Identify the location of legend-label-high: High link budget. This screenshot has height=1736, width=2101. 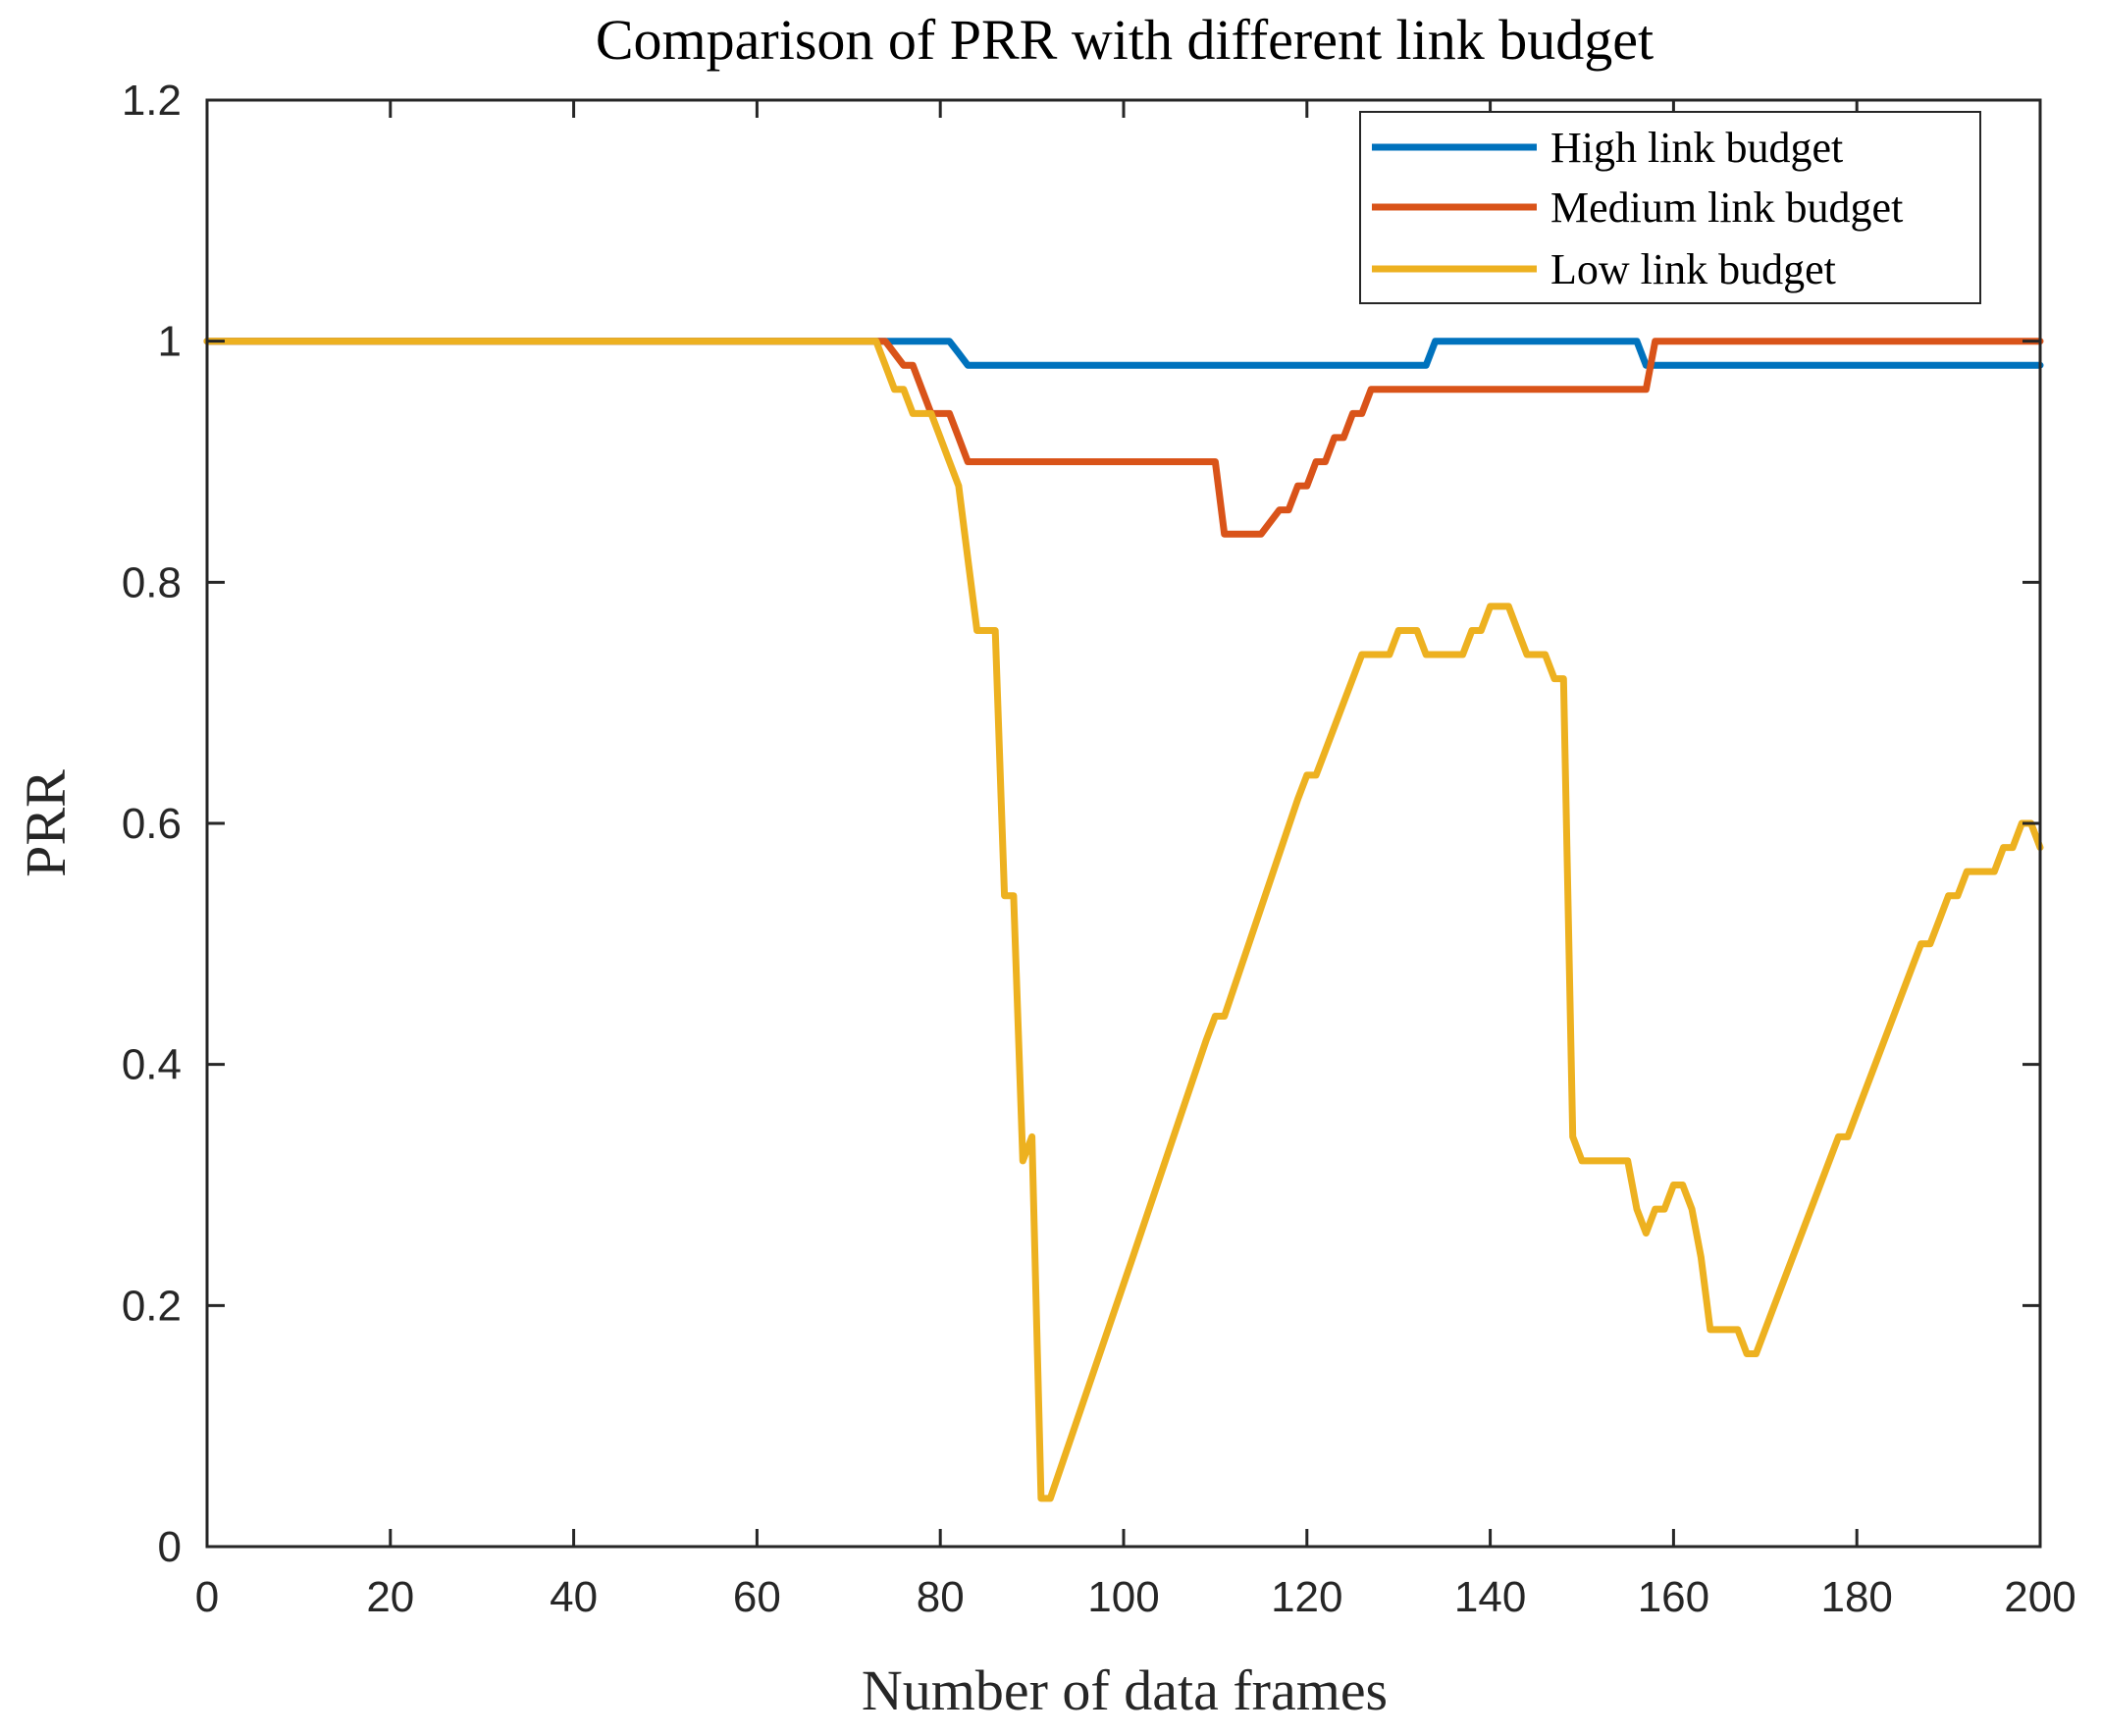
(1696, 148).